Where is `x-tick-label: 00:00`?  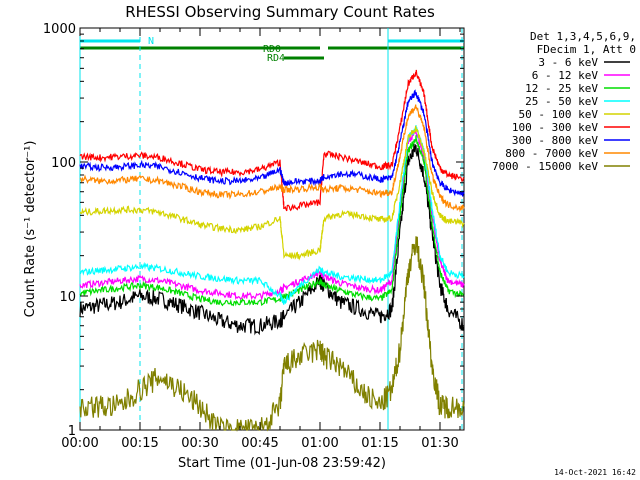
x-tick-label: 00:00 is located at coordinates (79, 443).